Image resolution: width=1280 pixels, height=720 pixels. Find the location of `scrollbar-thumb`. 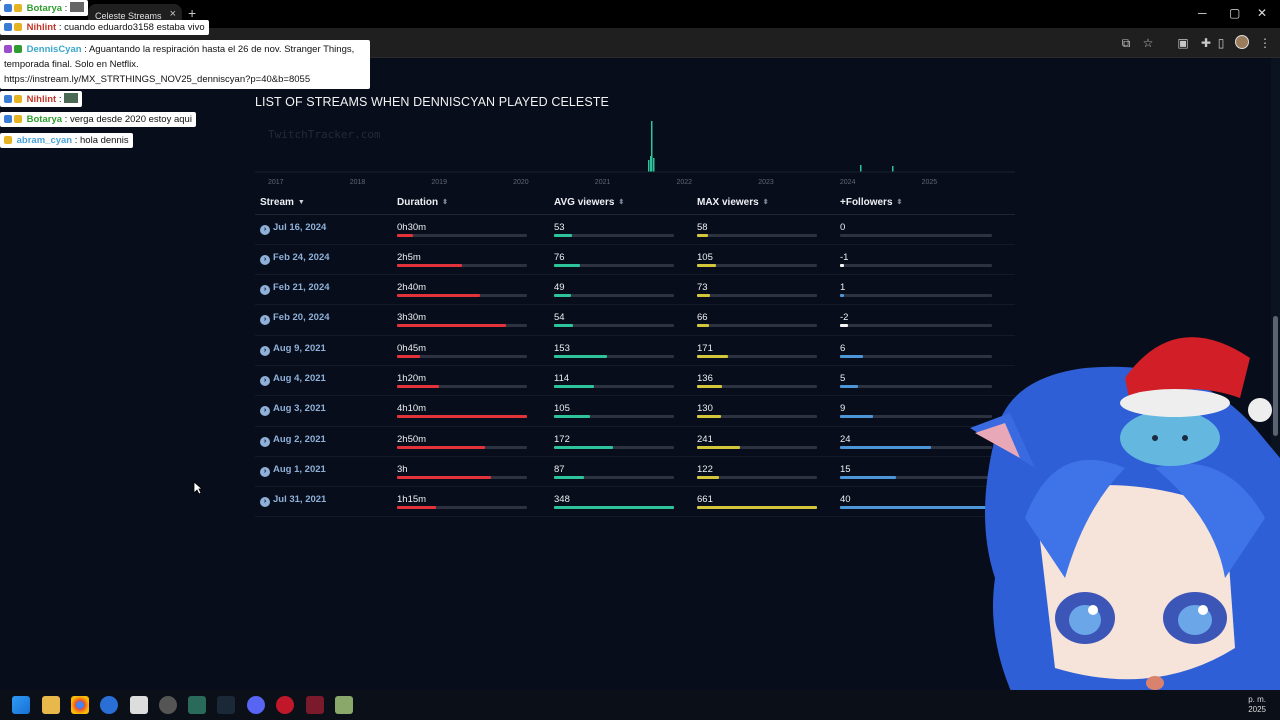

scrollbar-thumb is located at coordinates (1275, 376).